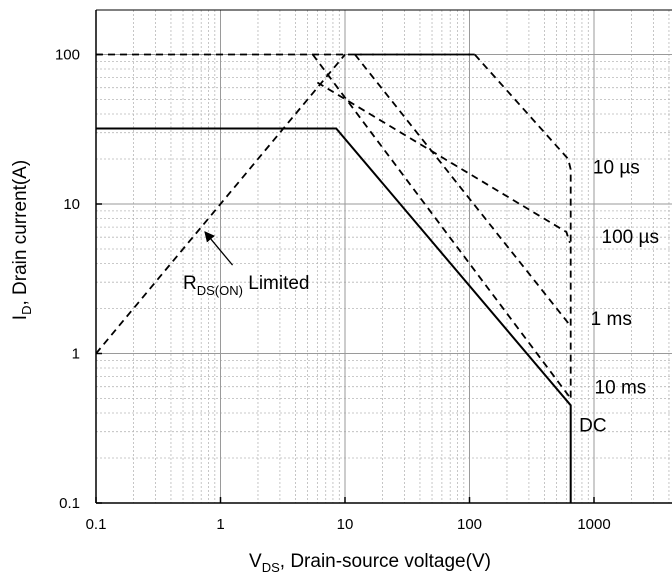 This screenshot has width=672, height=578. What do you see at coordinates (220, 524) in the screenshot?
I see `x-tick-label: 1` at bounding box center [220, 524].